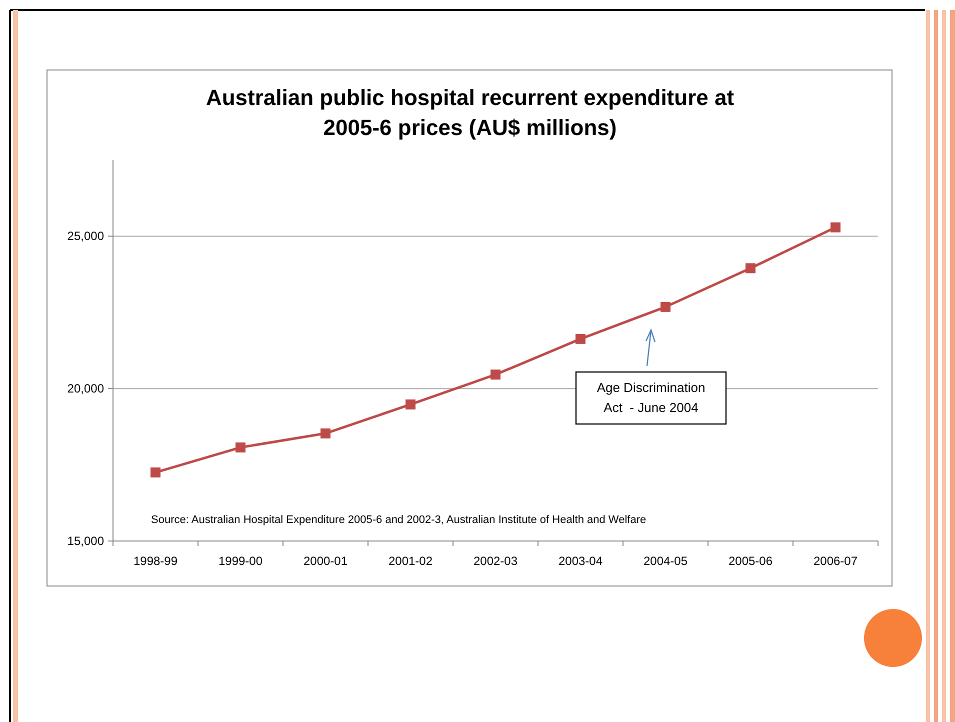 The height and width of the screenshot is (722, 955). What do you see at coordinates (85, 389) in the screenshot?
I see `y-tick-label: 20,000` at bounding box center [85, 389].